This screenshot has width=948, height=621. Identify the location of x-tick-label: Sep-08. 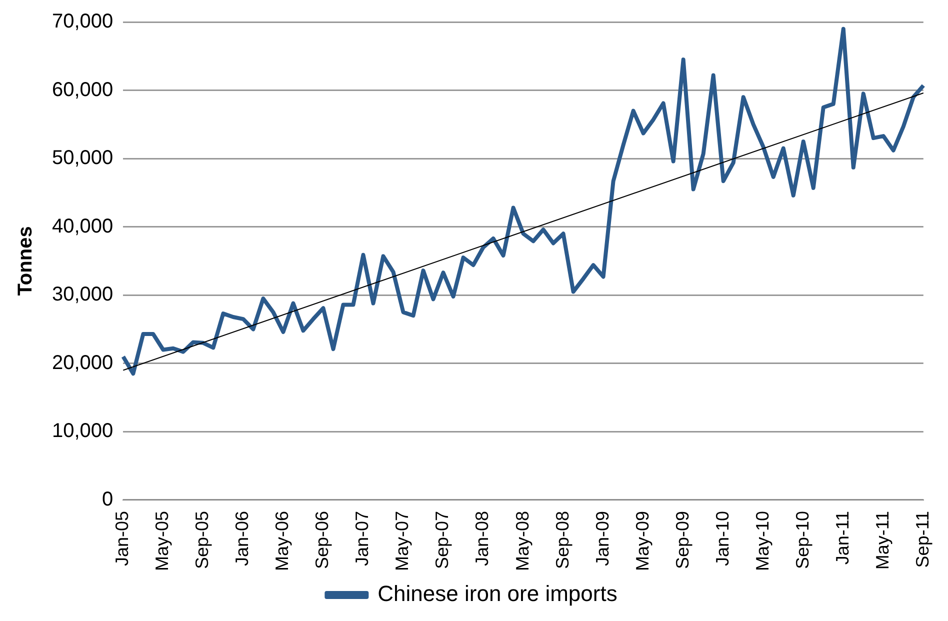
(562, 540).